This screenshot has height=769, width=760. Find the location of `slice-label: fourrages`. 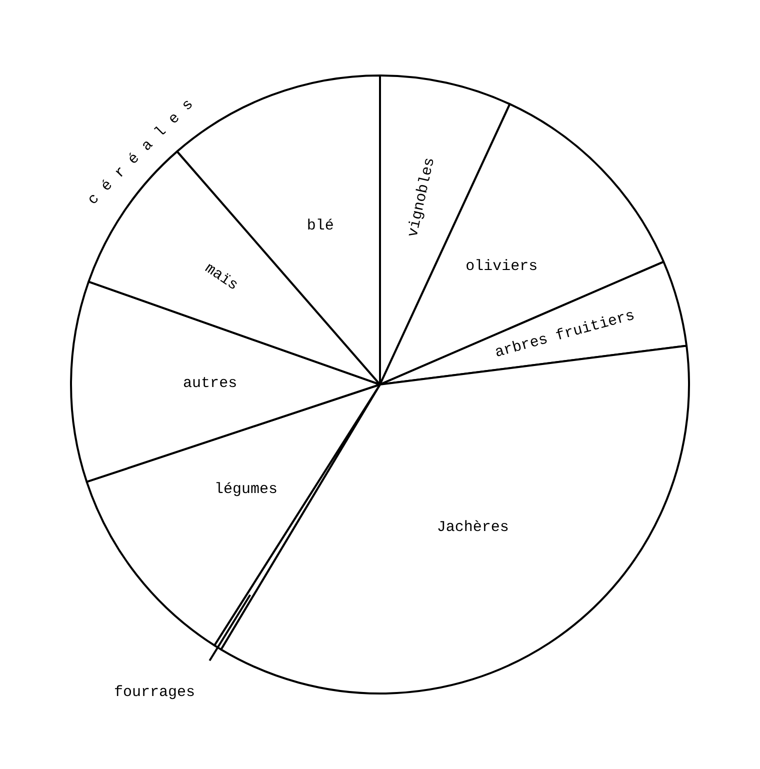

slice-label: fourrages is located at coordinates (154, 693).